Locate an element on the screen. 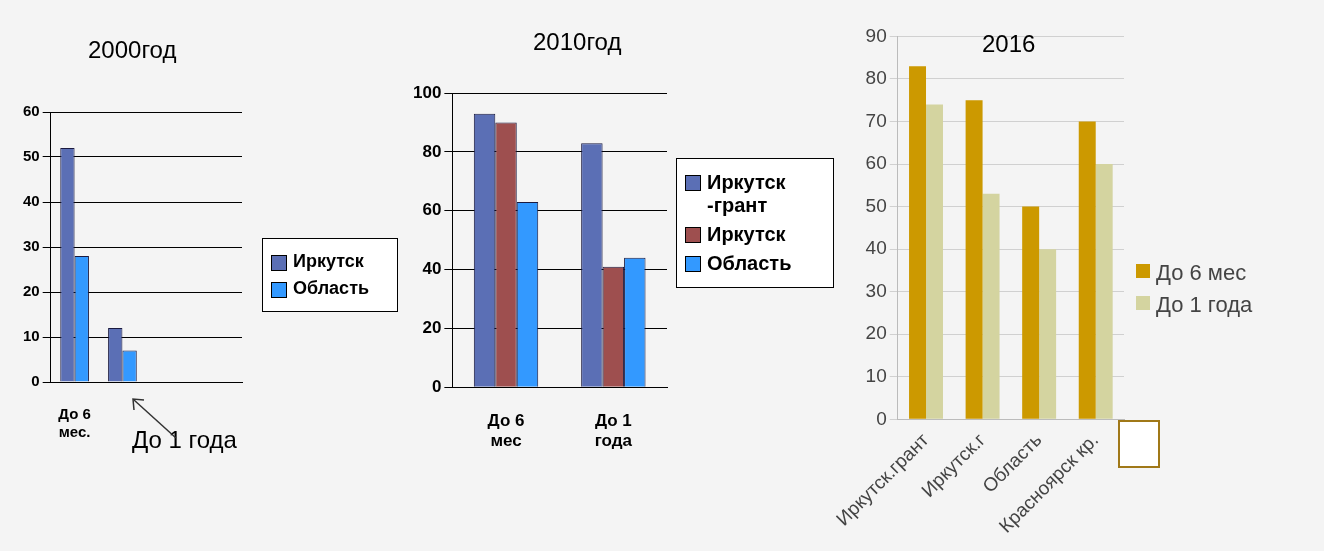  x-tick-label: До 6 мес is located at coordinates (506, 431).